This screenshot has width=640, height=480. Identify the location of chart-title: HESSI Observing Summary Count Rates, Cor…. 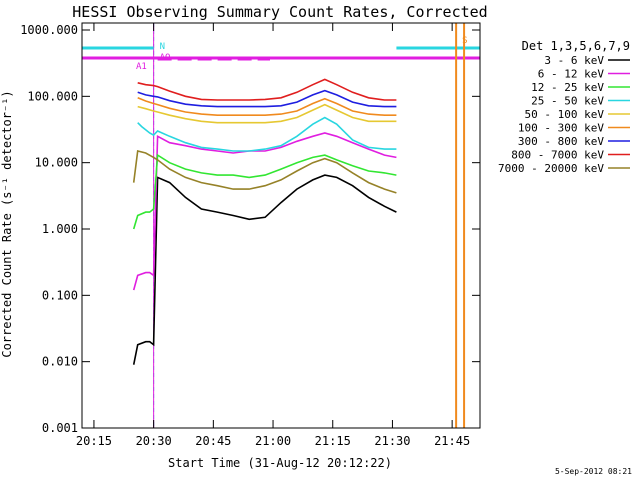
(279, 12).